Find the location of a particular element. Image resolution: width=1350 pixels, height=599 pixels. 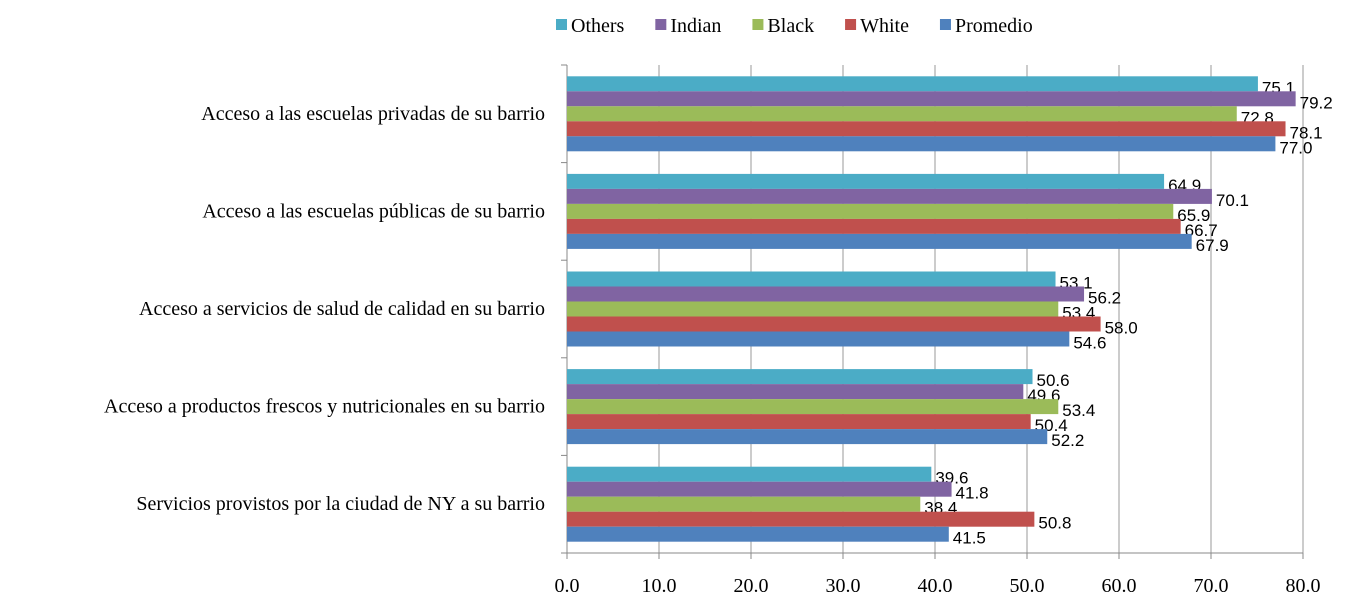

value-label: 50.6 is located at coordinates (1053, 380).